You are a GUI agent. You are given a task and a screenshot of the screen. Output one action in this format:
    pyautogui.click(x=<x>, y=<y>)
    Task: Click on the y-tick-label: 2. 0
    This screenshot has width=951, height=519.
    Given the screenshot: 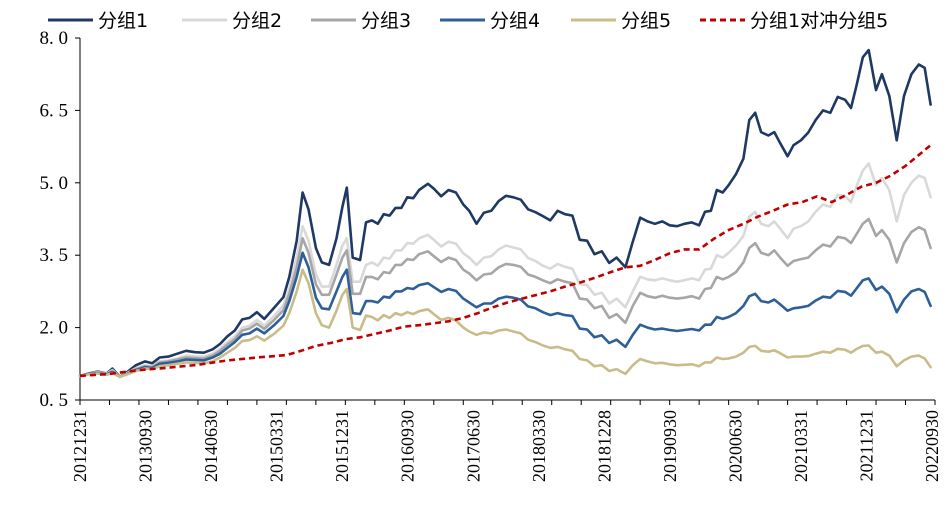 What is the action you would take?
    pyautogui.click(x=54, y=328)
    